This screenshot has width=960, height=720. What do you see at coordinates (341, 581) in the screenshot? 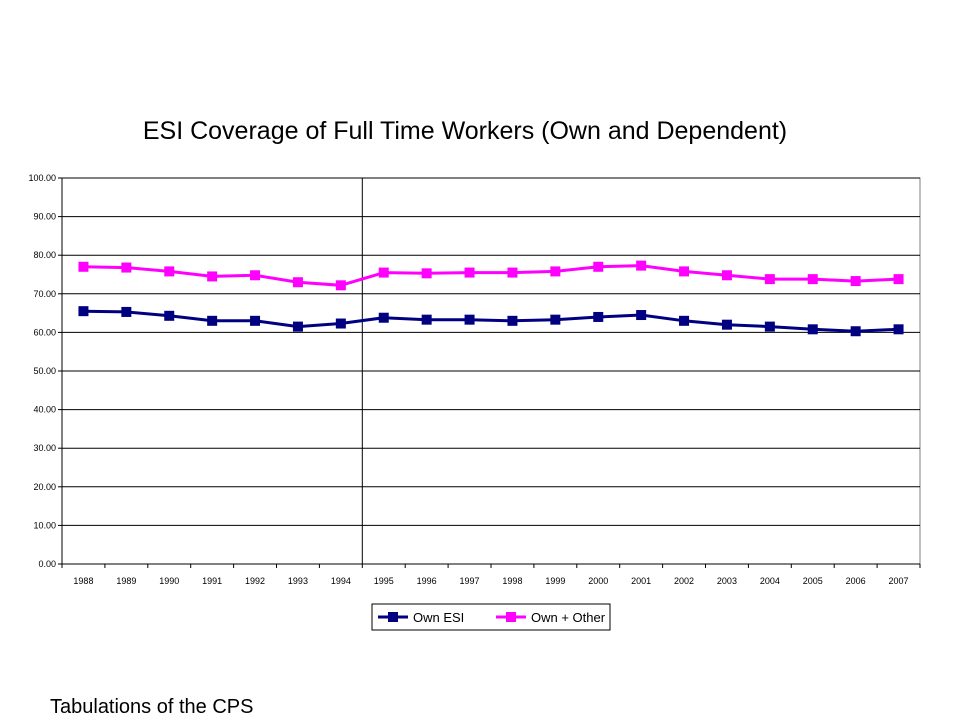
I see `x-tick-label: 1994` at bounding box center [341, 581].